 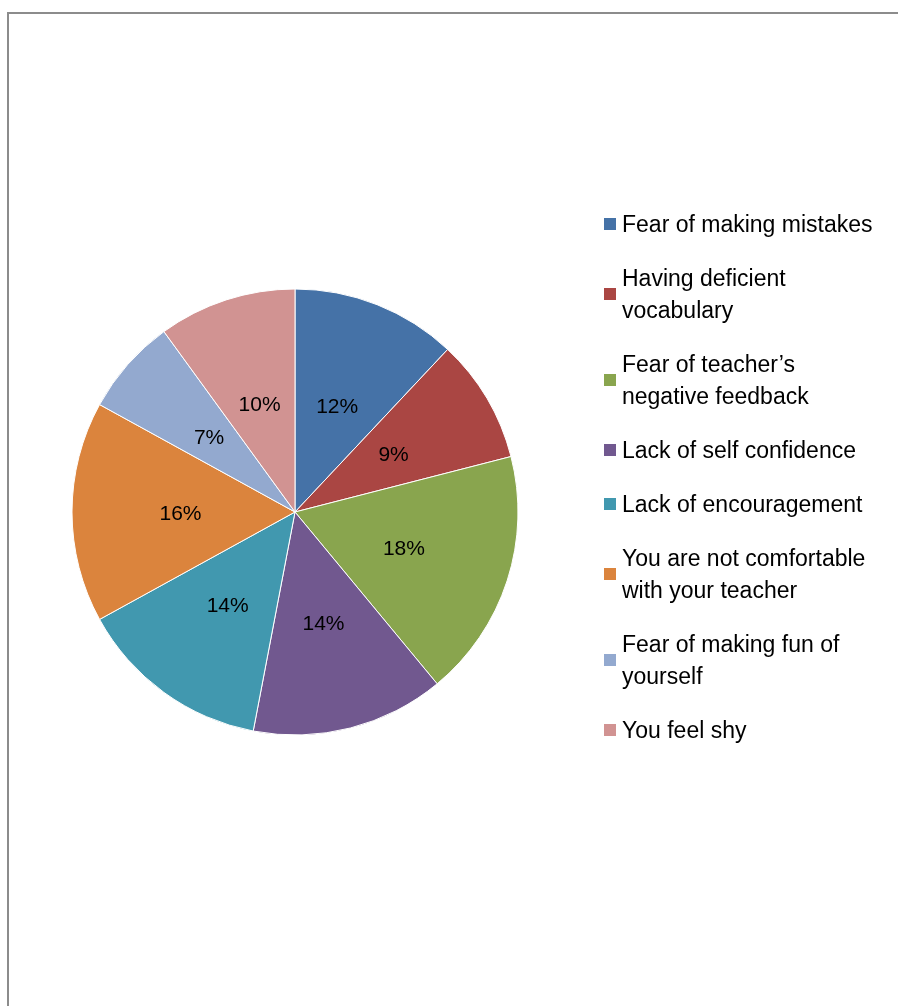 I want to click on legend-label: Fear of teacher’s negative feedback, so click(x=716, y=380).